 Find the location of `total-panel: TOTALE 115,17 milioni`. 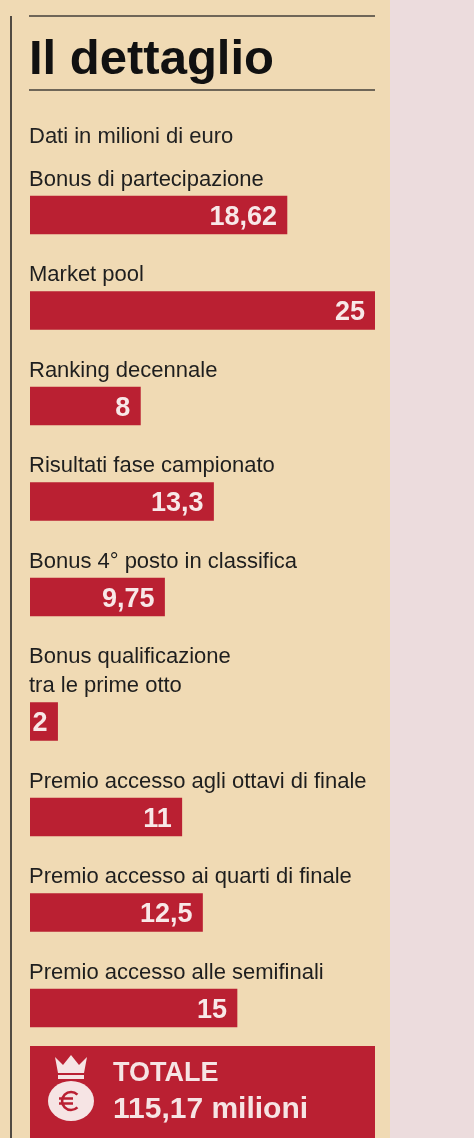

total-panel: TOTALE 115,17 milioni is located at coordinates (202, 1092).